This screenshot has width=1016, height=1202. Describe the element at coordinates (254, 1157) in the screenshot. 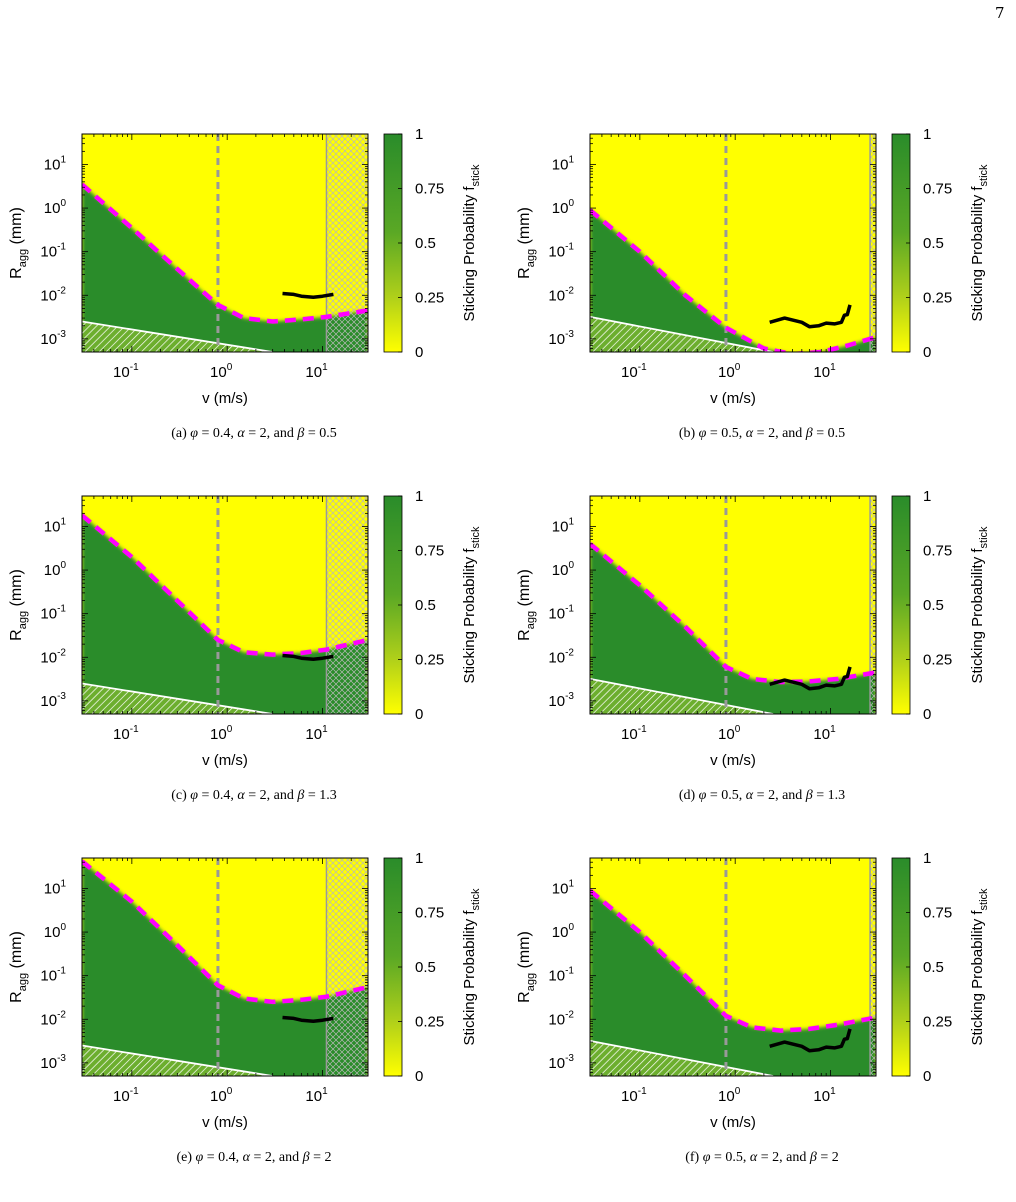

I see `caption-e: (e) φ = 0.4, α = 2, and β = 2` at that location.